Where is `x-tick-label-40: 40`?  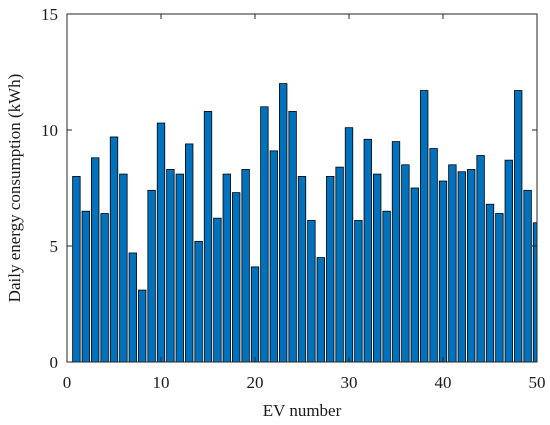
x-tick-label-40: 40 is located at coordinates (443, 382).